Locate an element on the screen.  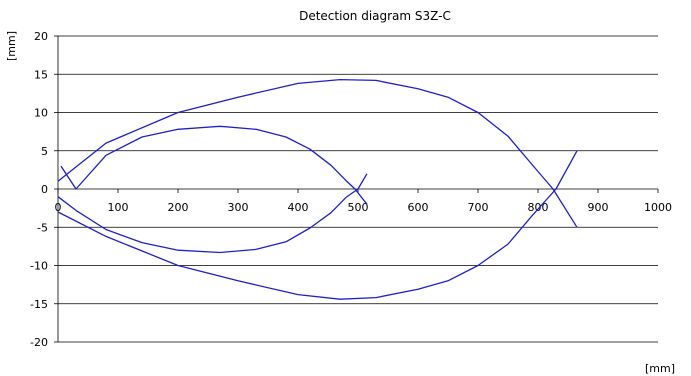
y-axis-label: [mm] is located at coordinates (11, 46).